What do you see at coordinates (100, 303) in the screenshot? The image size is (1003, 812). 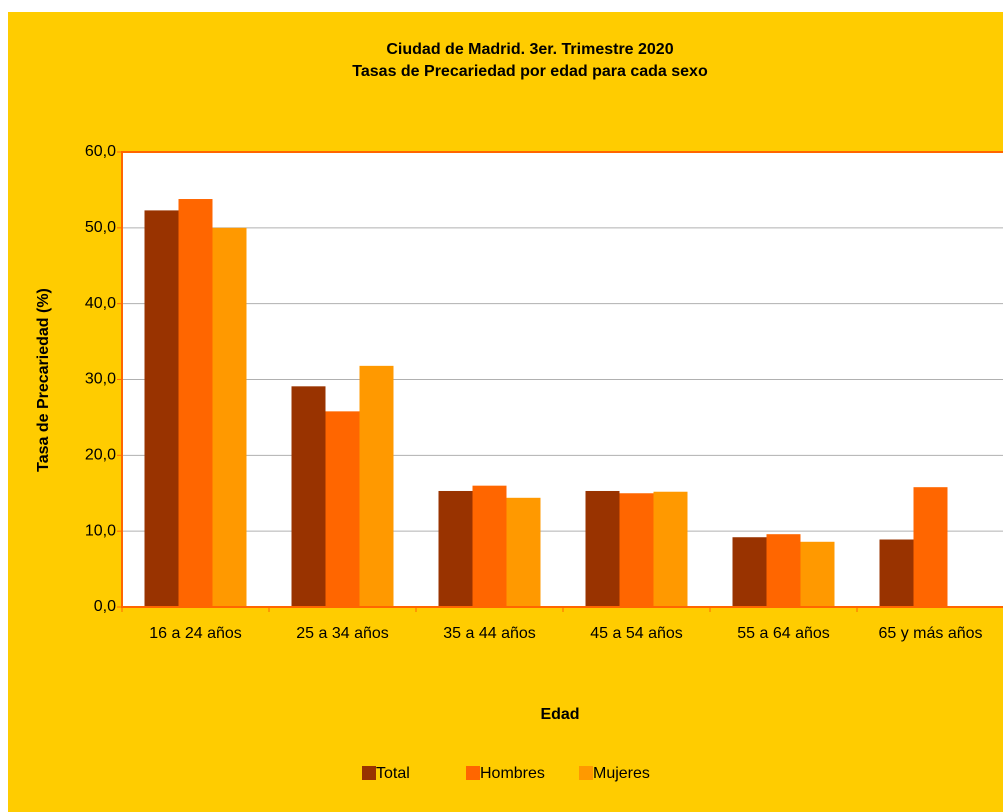 I see `y-tick-label: 40,0` at bounding box center [100, 303].